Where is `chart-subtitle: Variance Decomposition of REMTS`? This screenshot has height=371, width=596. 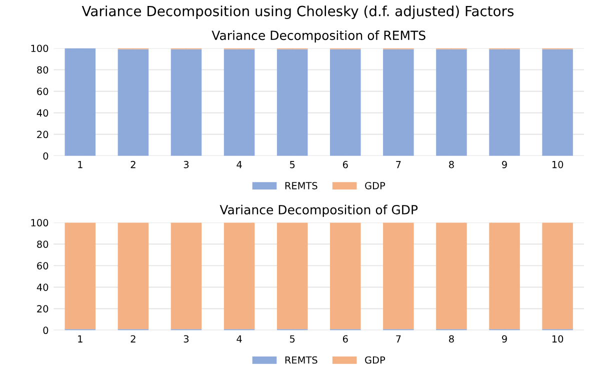 chart-subtitle: Variance Decomposition of REMTS is located at coordinates (319, 36).